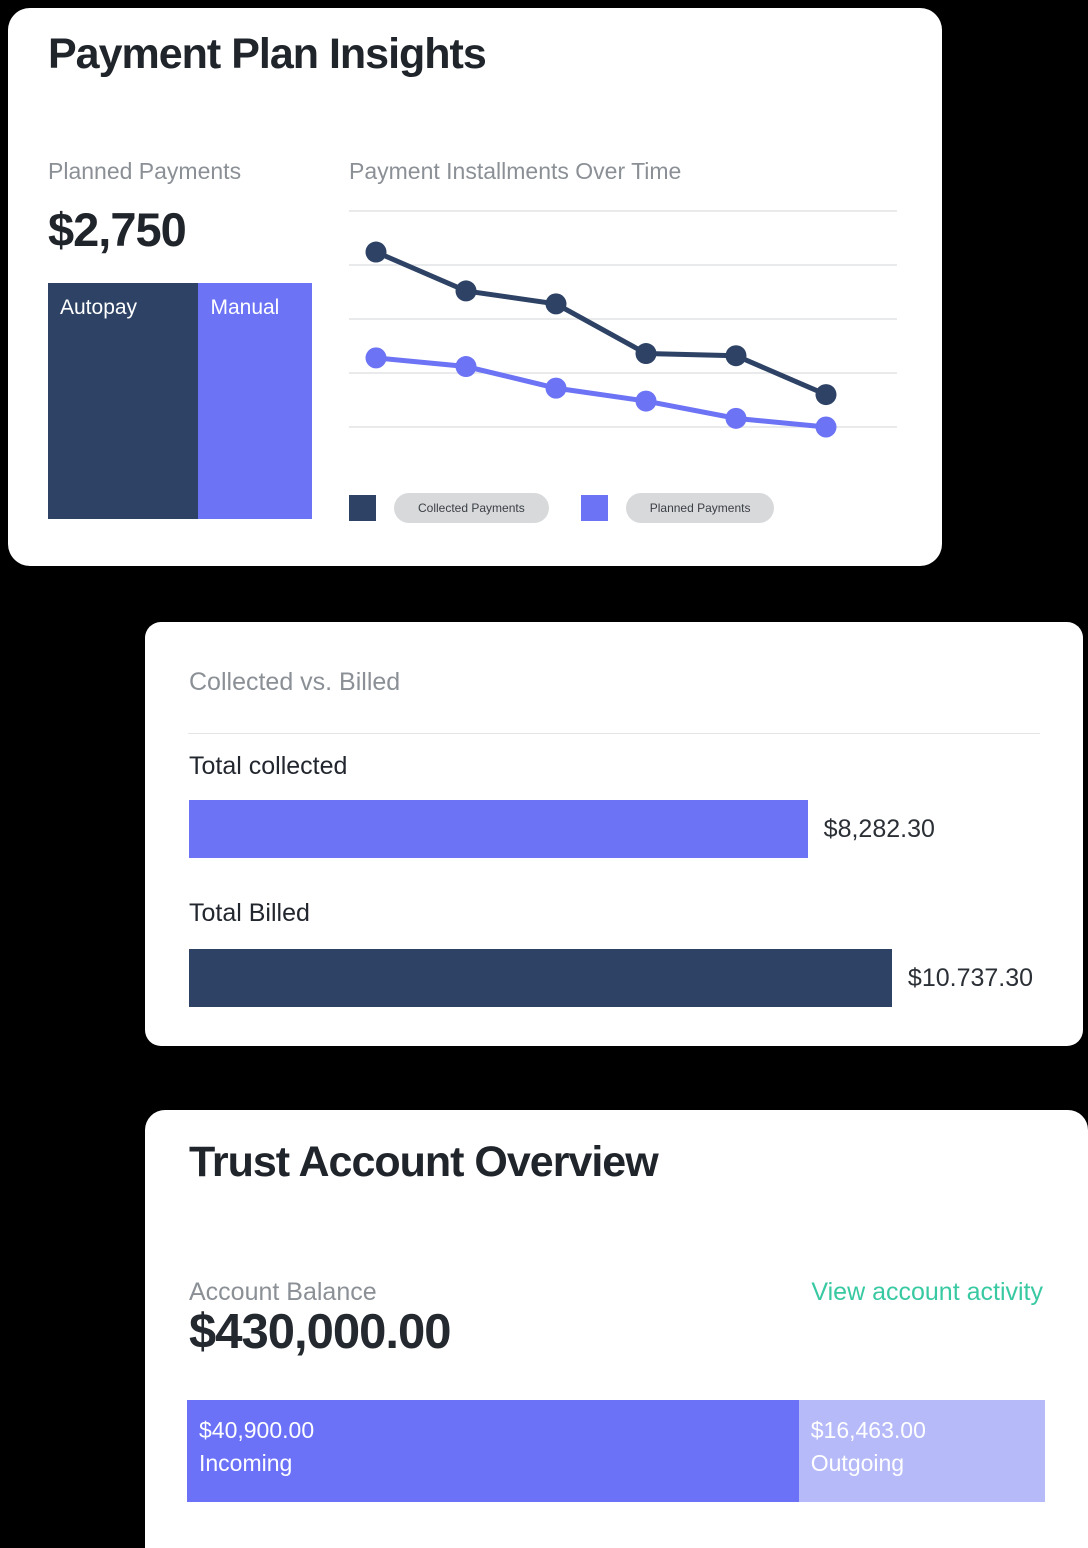  What do you see at coordinates (268, 766) in the screenshot?
I see `total-collected-label: Total collected` at bounding box center [268, 766].